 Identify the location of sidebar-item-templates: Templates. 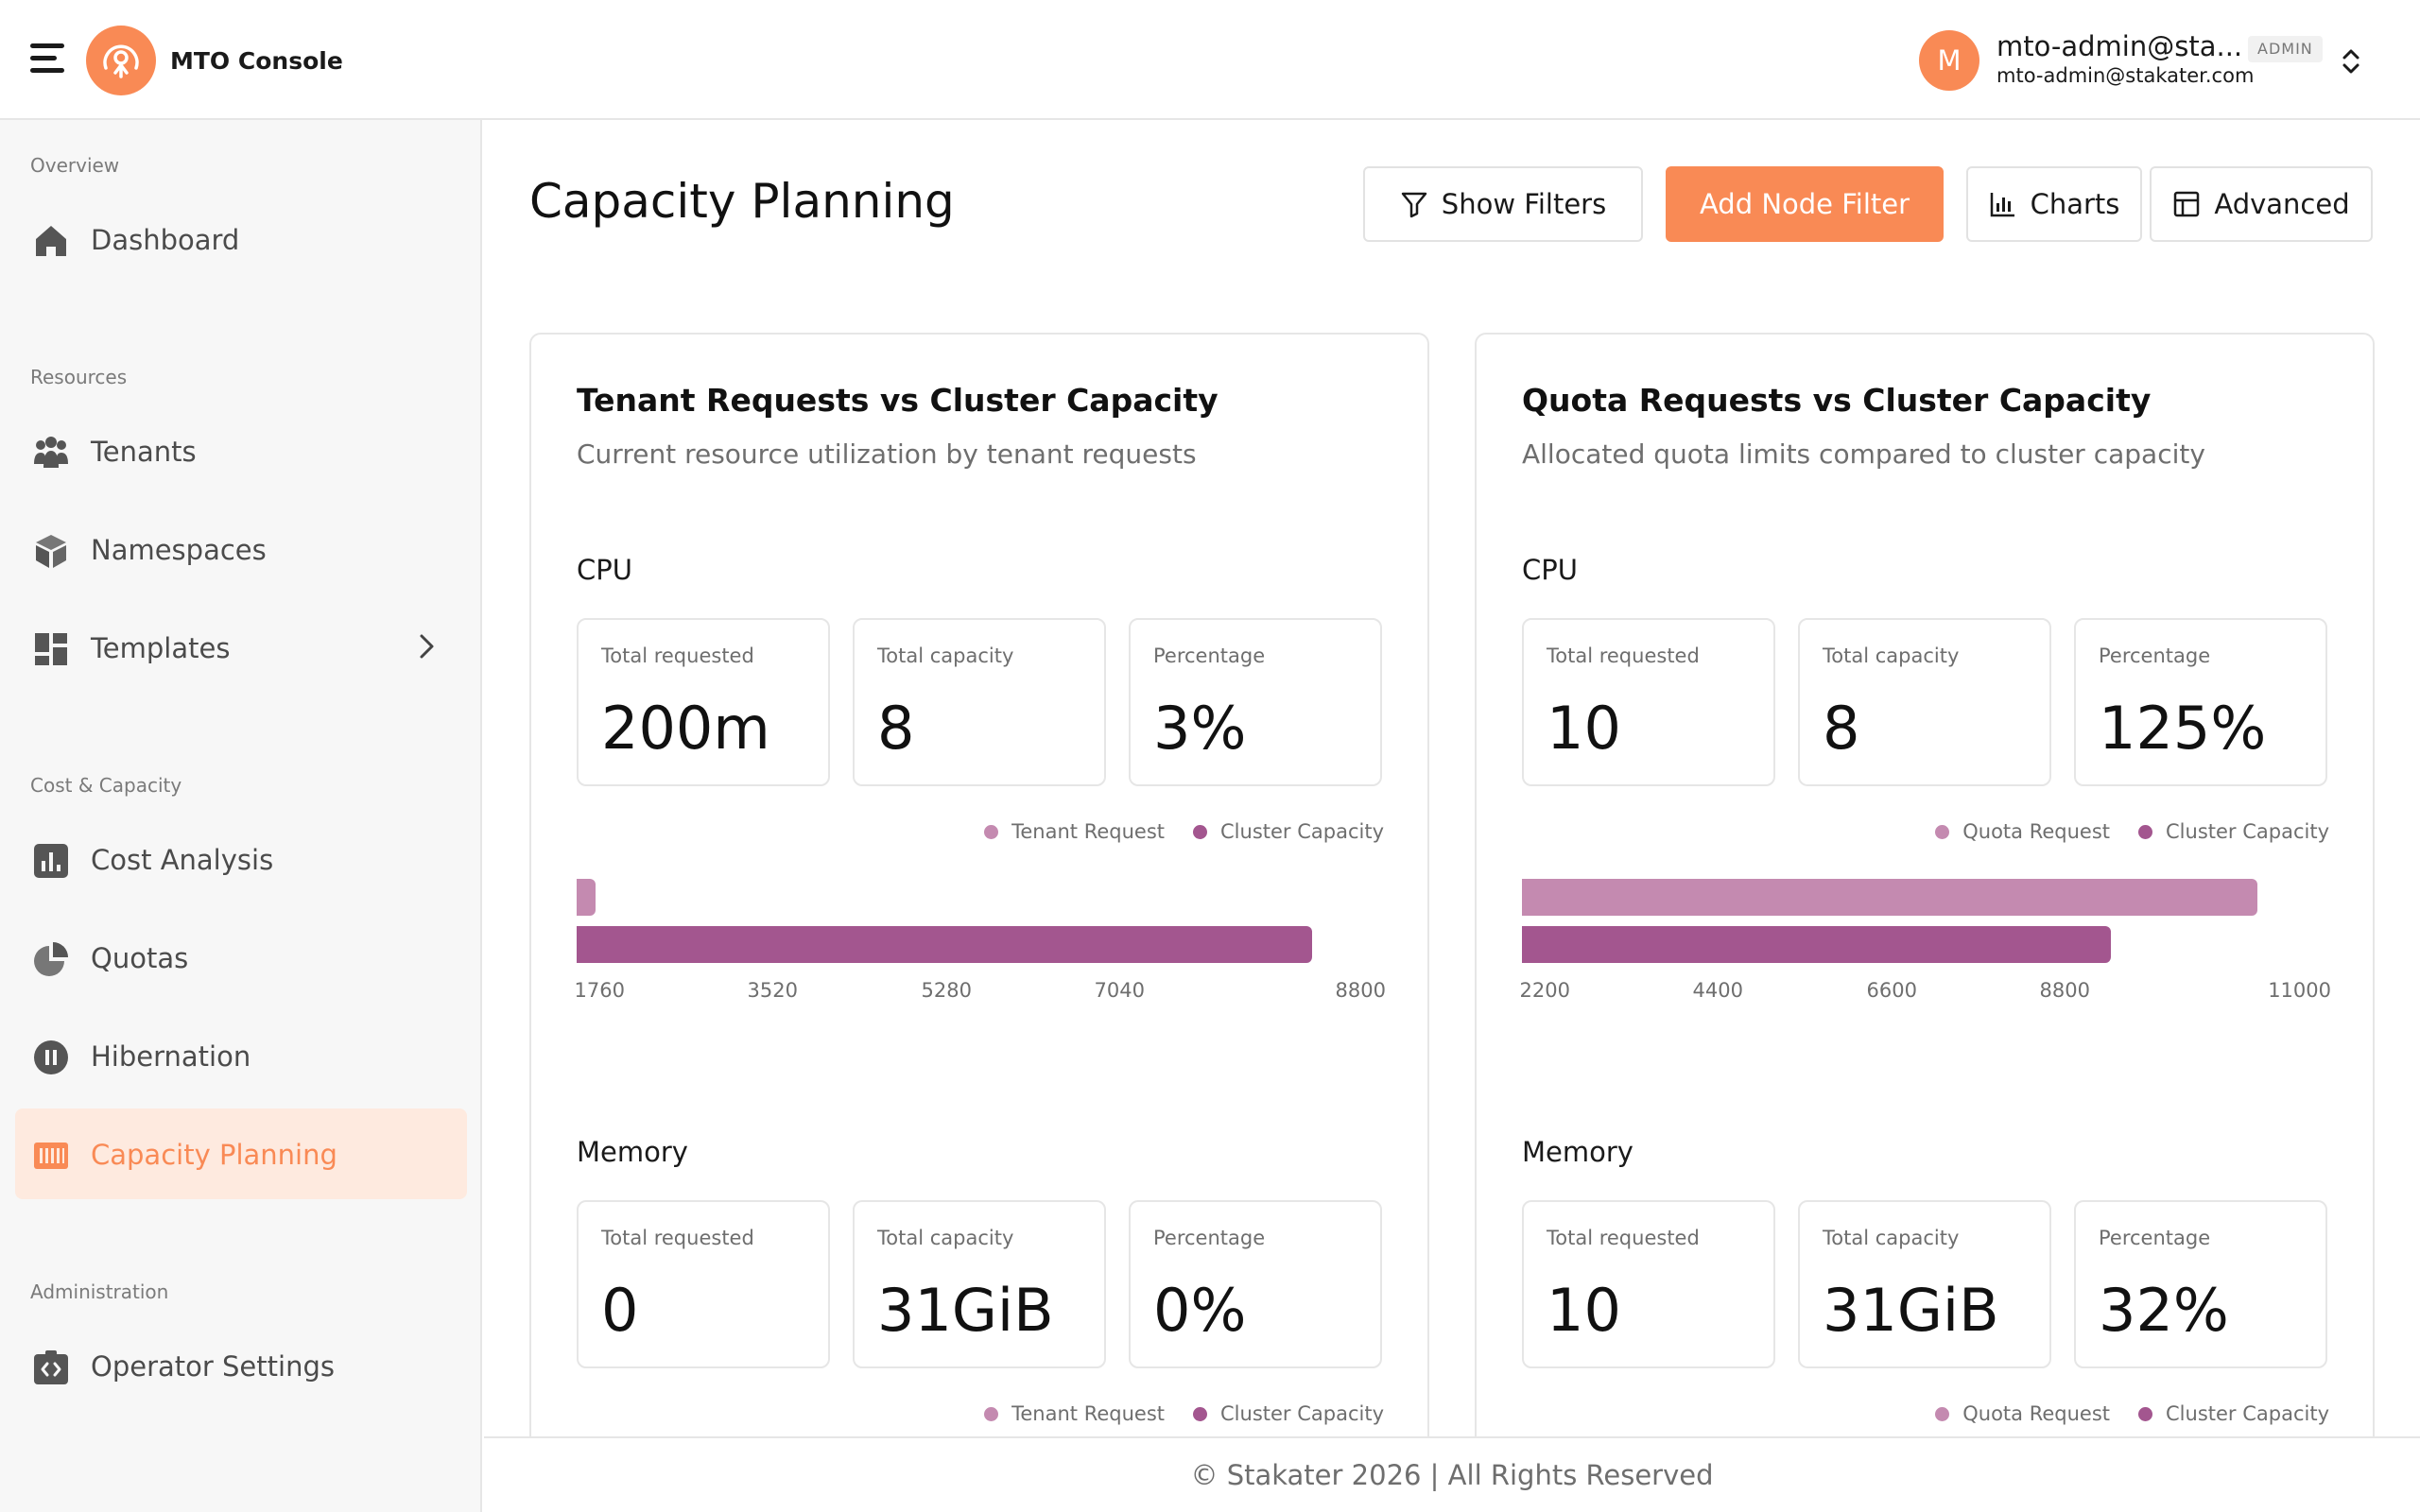
(241, 647).